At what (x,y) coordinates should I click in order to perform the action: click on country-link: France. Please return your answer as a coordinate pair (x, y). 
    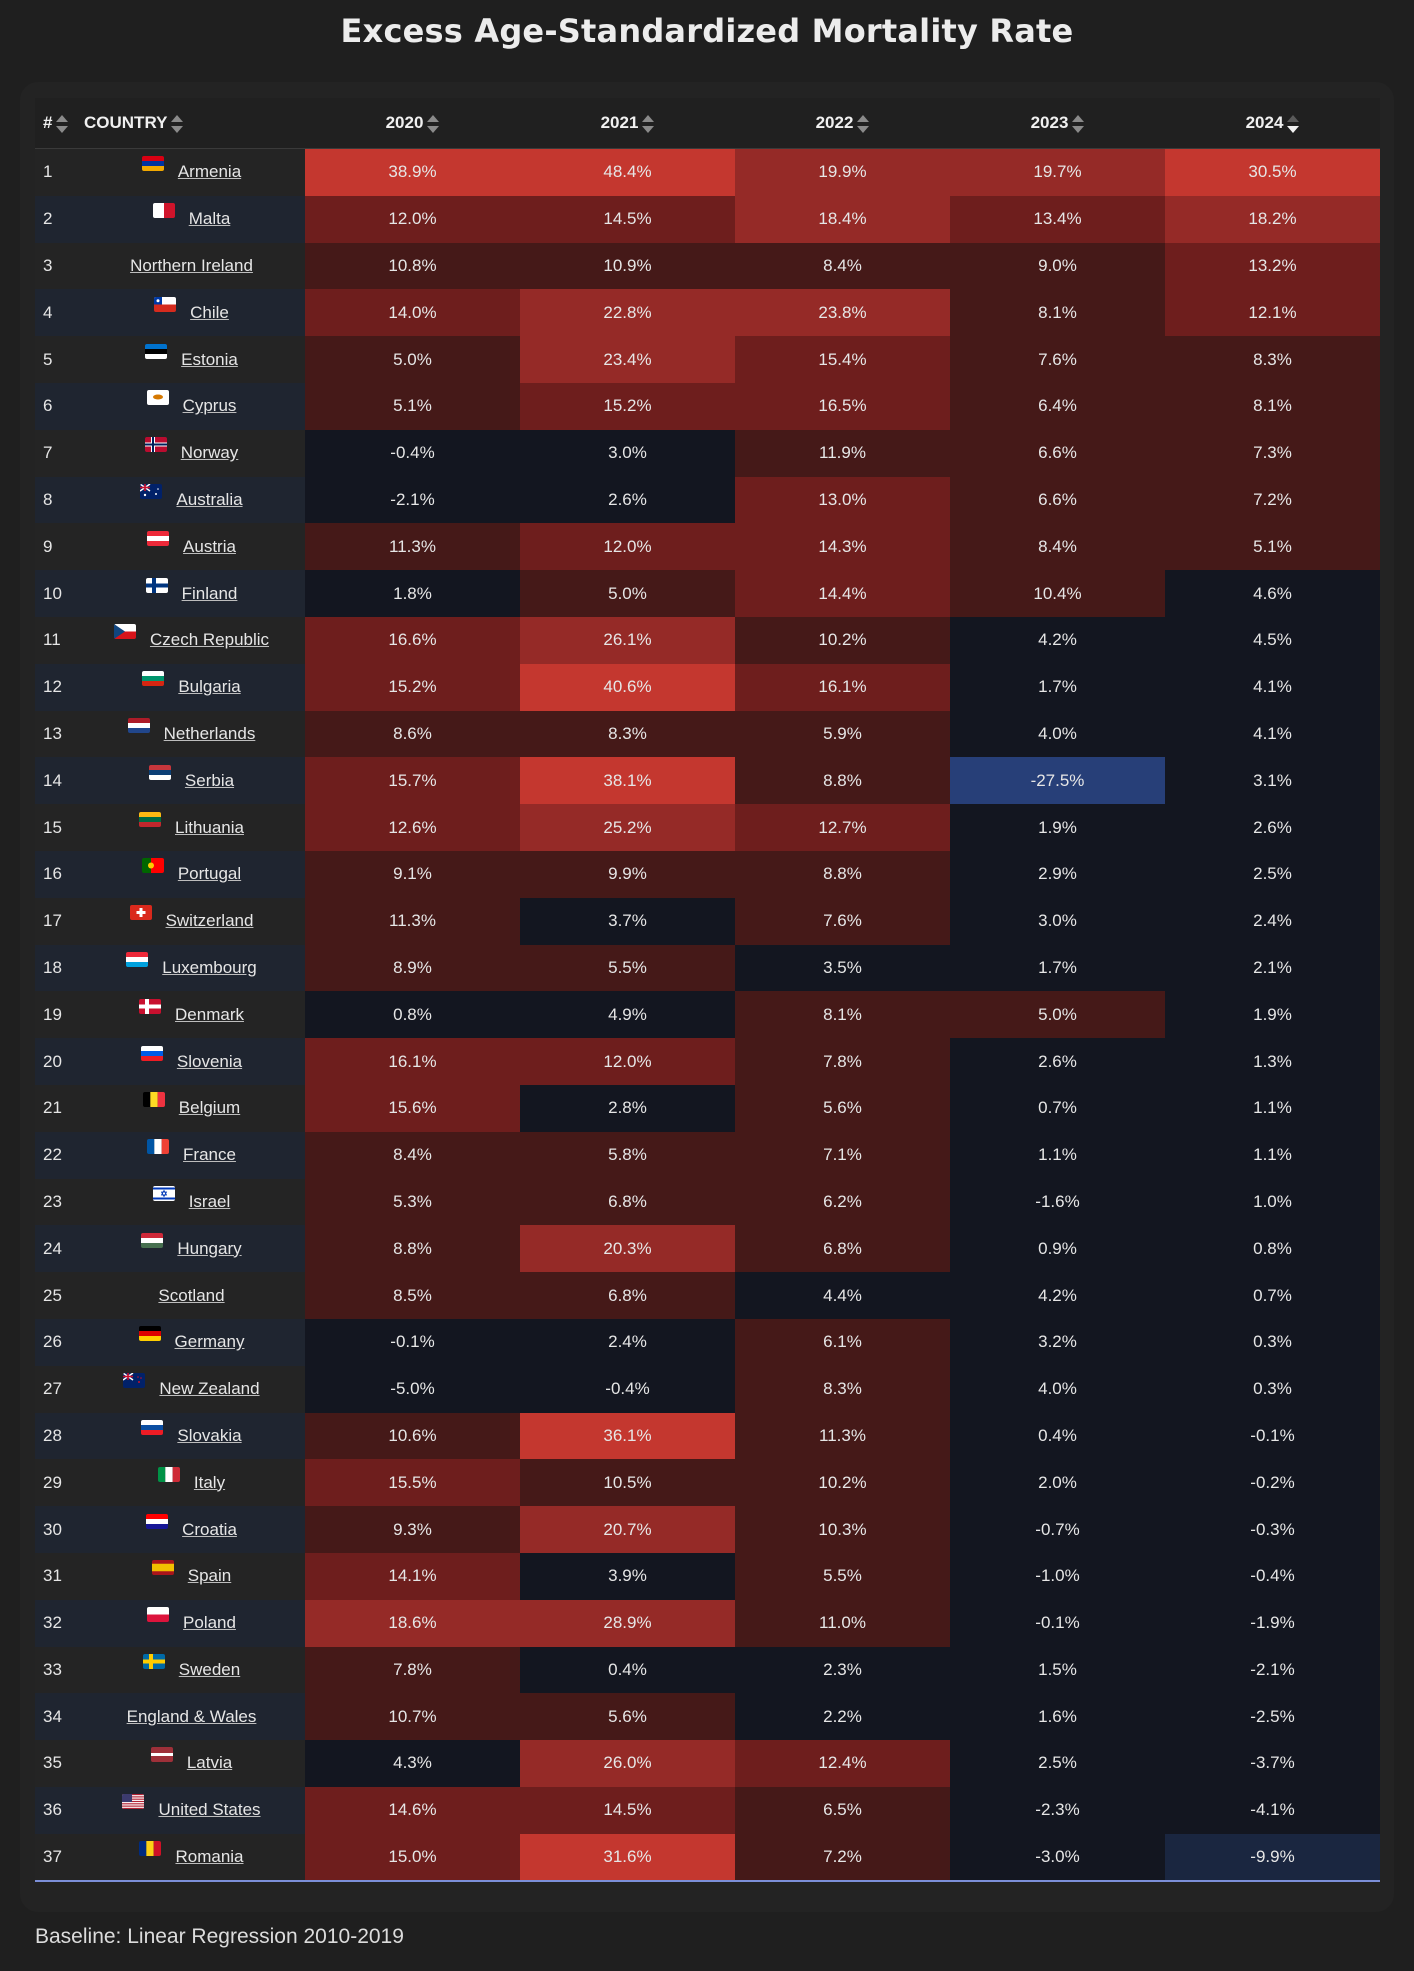
    Looking at the image, I should click on (209, 1155).